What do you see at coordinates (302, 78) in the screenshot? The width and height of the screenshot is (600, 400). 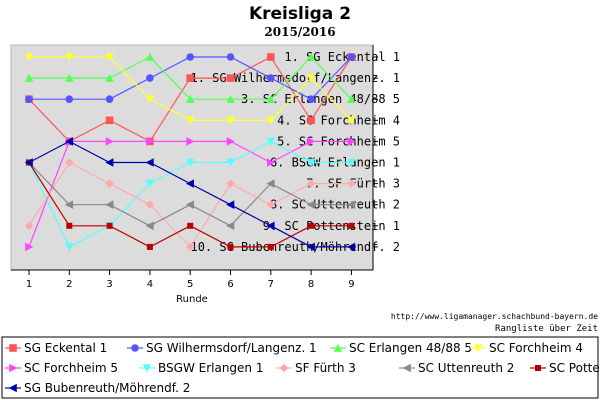 I see `rank-label-team: SG Wilhermsdorf/Langenz. 1` at bounding box center [302, 78].